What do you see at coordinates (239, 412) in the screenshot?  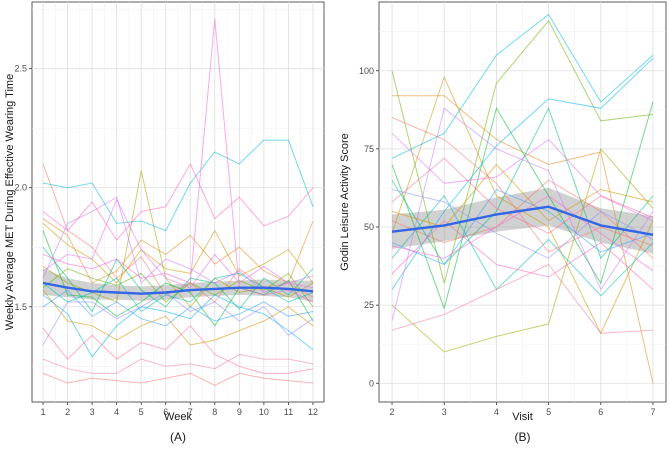 I see `x-tick-label: 9` at bounding box center [239, 412].